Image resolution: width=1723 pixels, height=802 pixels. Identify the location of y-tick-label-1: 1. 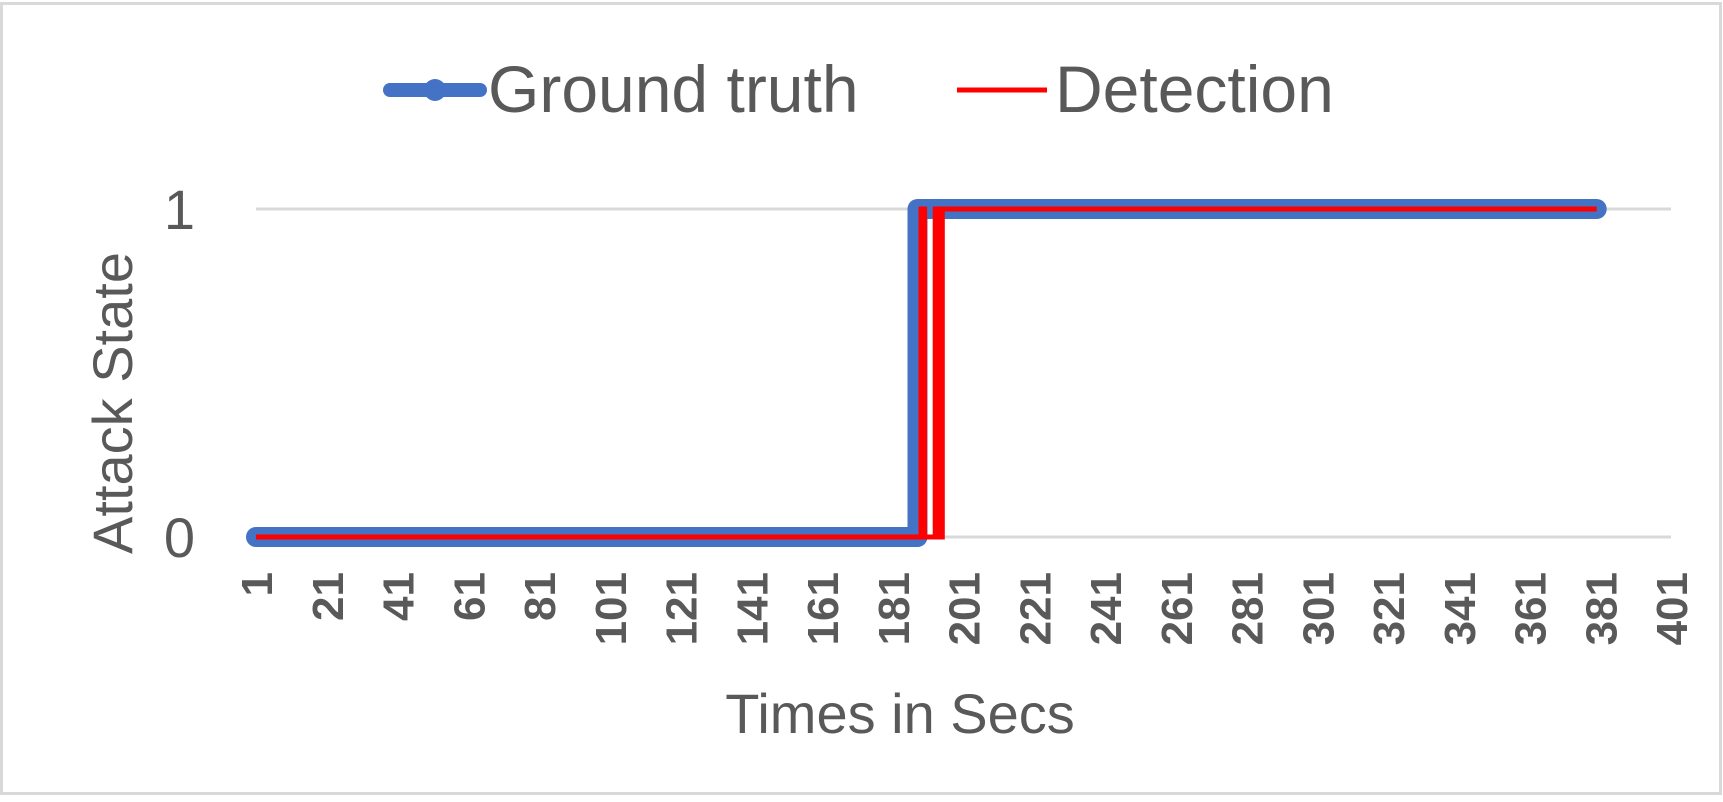
(179, 209).